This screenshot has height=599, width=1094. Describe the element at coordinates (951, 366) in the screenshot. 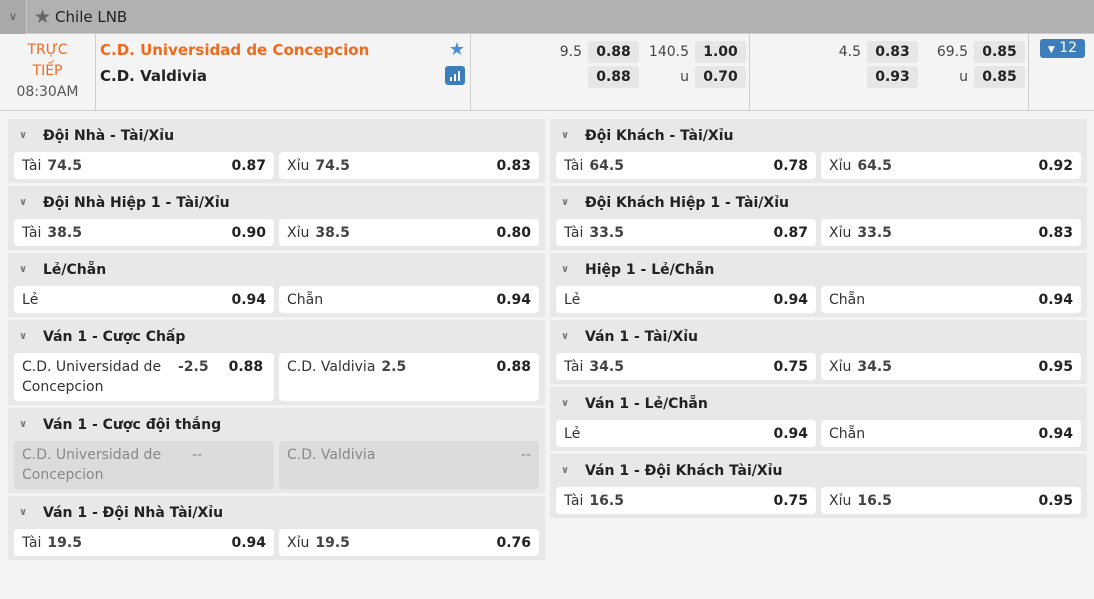

I see `bet-option: Xỉu 34.5 0.95` at that location.